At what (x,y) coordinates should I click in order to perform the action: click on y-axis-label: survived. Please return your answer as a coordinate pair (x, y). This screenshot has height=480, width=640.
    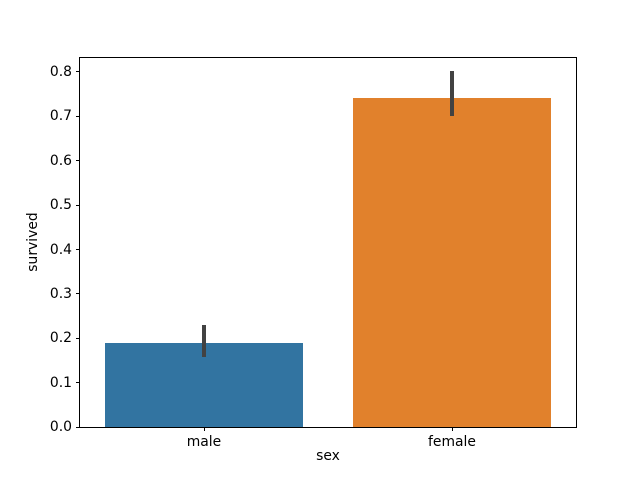
    Looking at the image, I should click on (33, 242).